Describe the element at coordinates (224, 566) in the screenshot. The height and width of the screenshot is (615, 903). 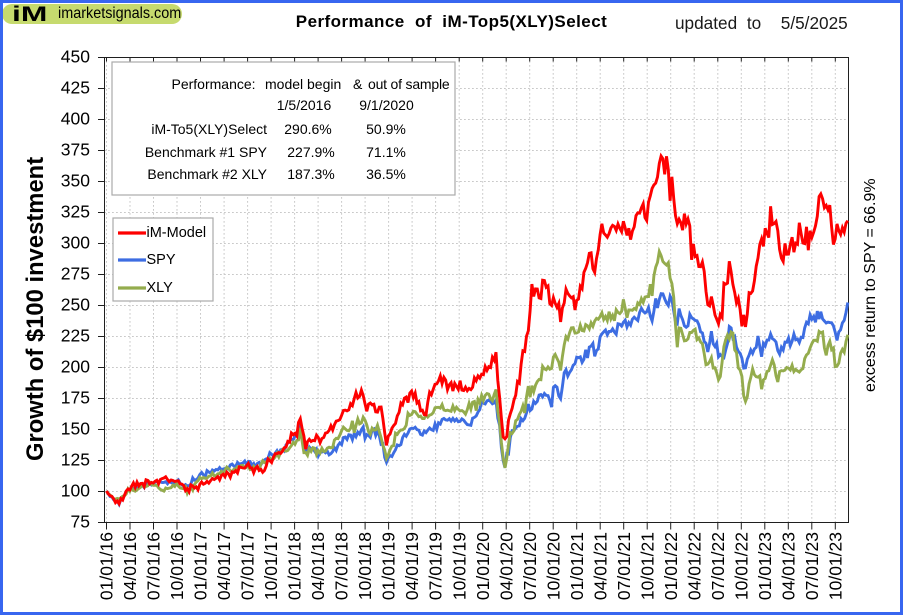
I see `svg-text: 04/01/17` at that location.